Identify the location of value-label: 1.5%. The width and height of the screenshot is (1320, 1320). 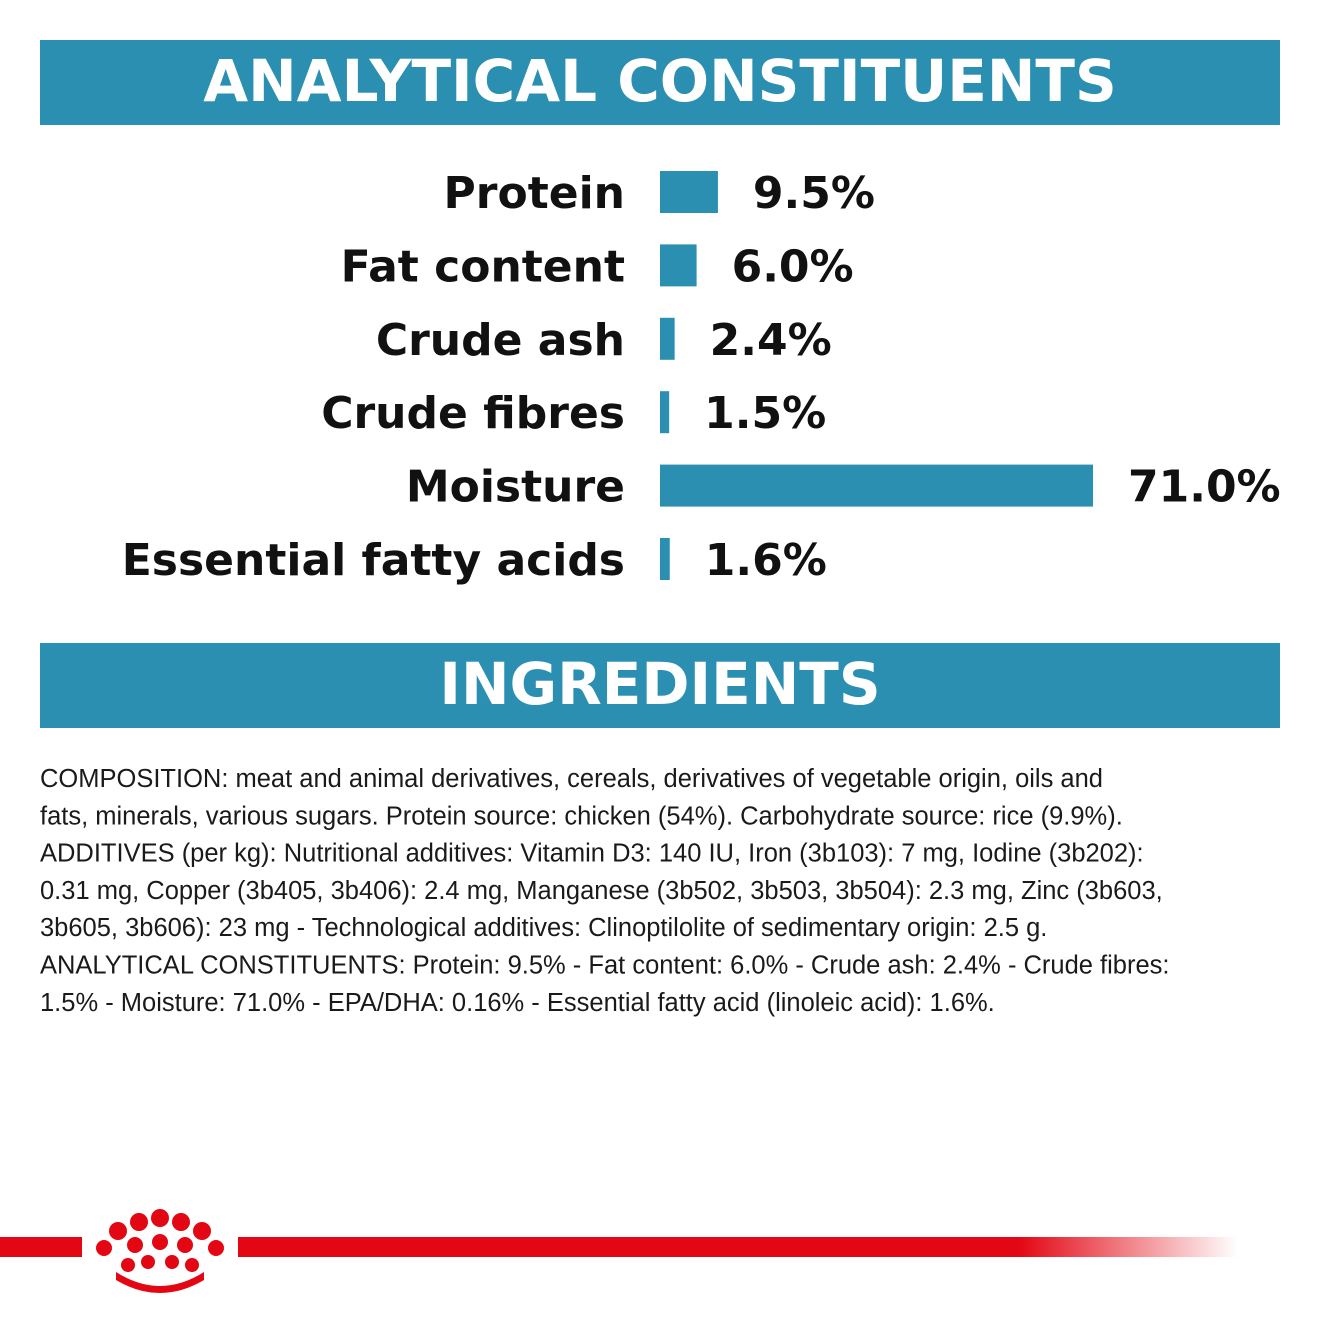
(765, 413).